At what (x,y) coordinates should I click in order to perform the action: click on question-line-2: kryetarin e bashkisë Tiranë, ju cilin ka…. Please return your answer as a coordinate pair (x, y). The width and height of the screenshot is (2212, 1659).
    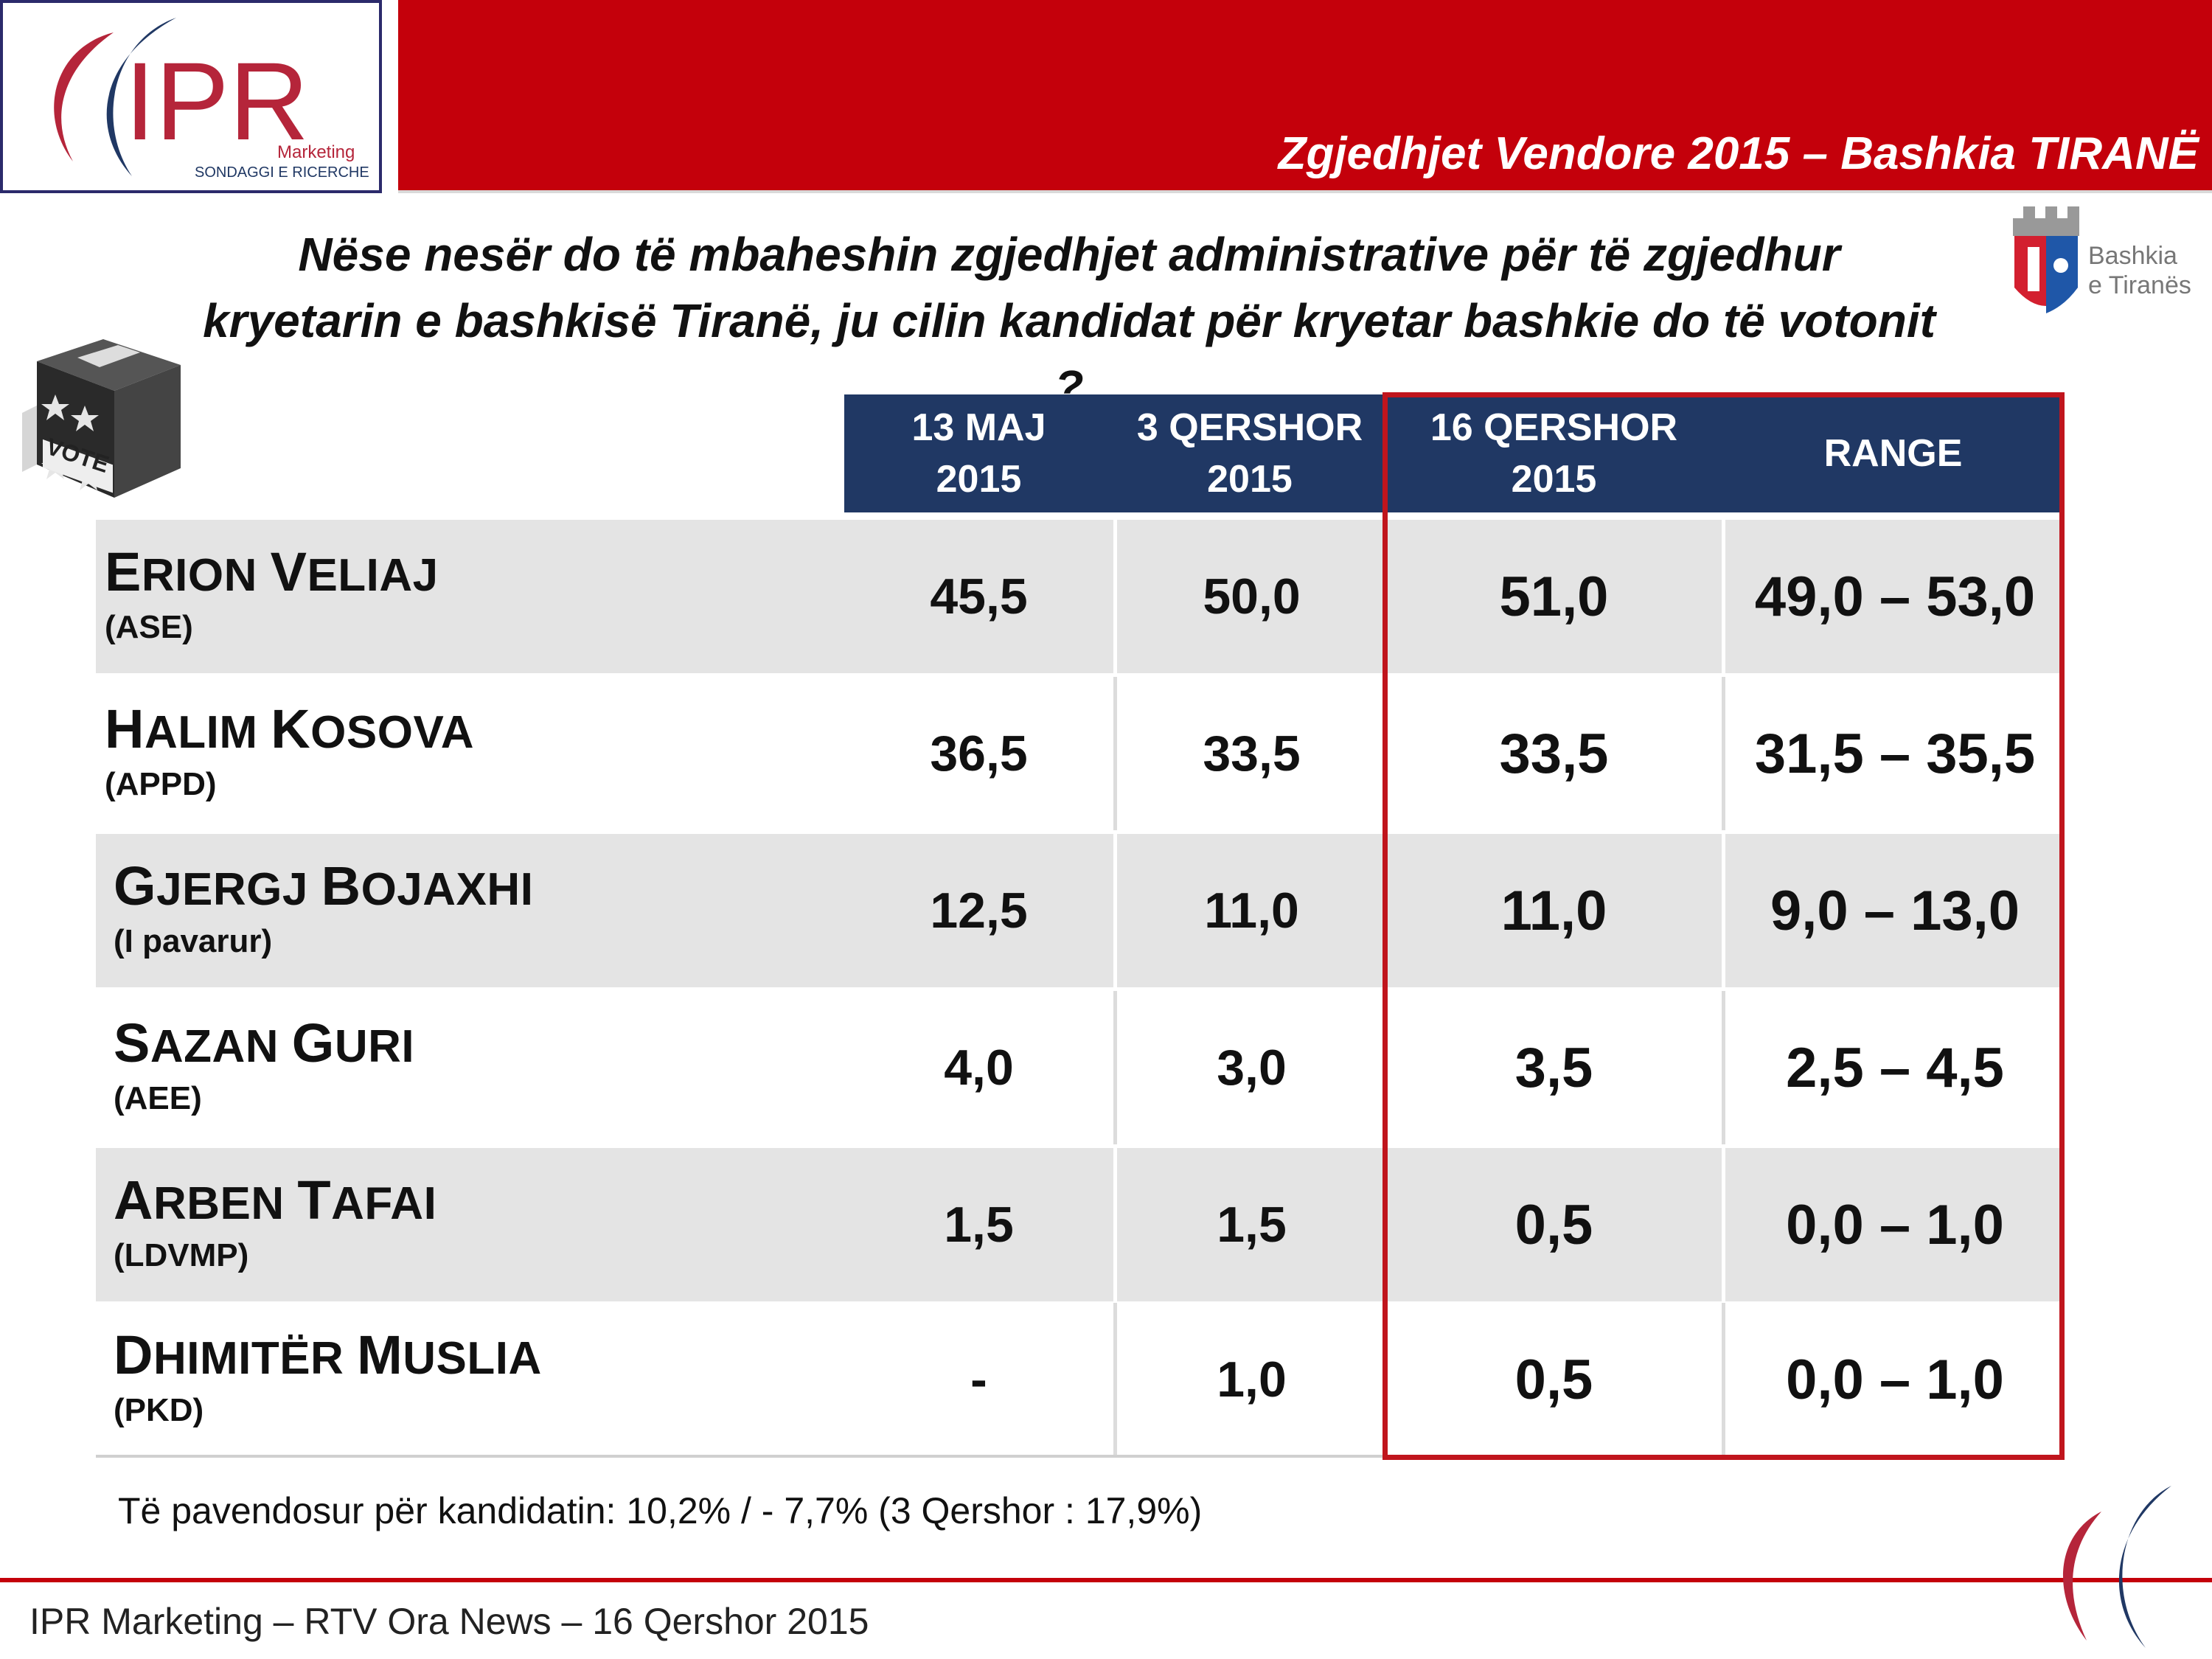
    Looking at the image, I should click on (1069, 354).